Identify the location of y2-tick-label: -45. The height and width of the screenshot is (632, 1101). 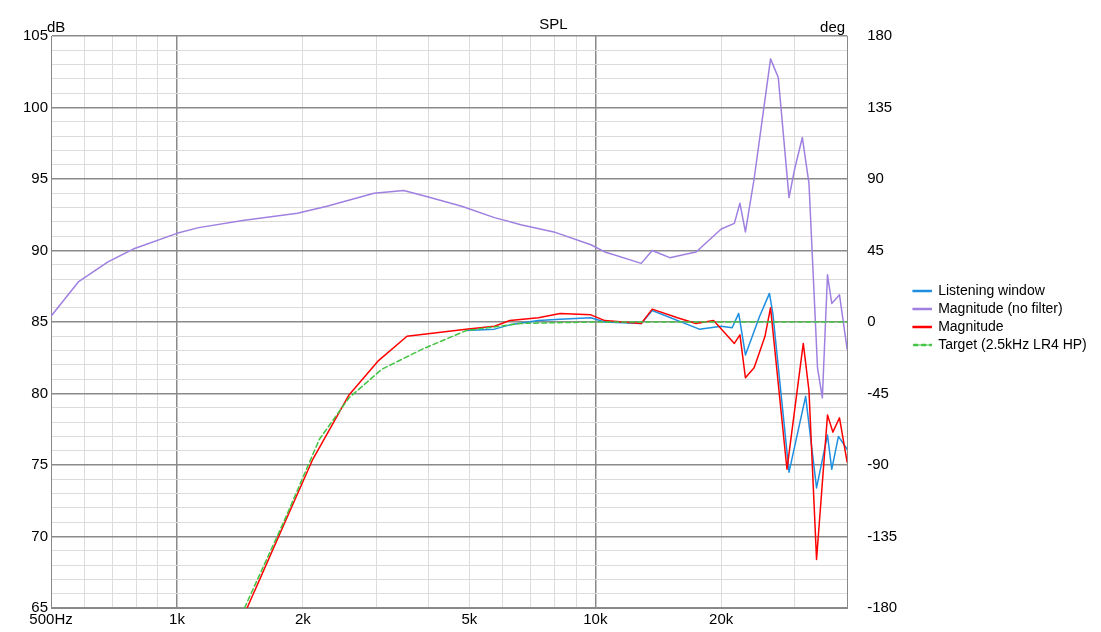
(878, 392).